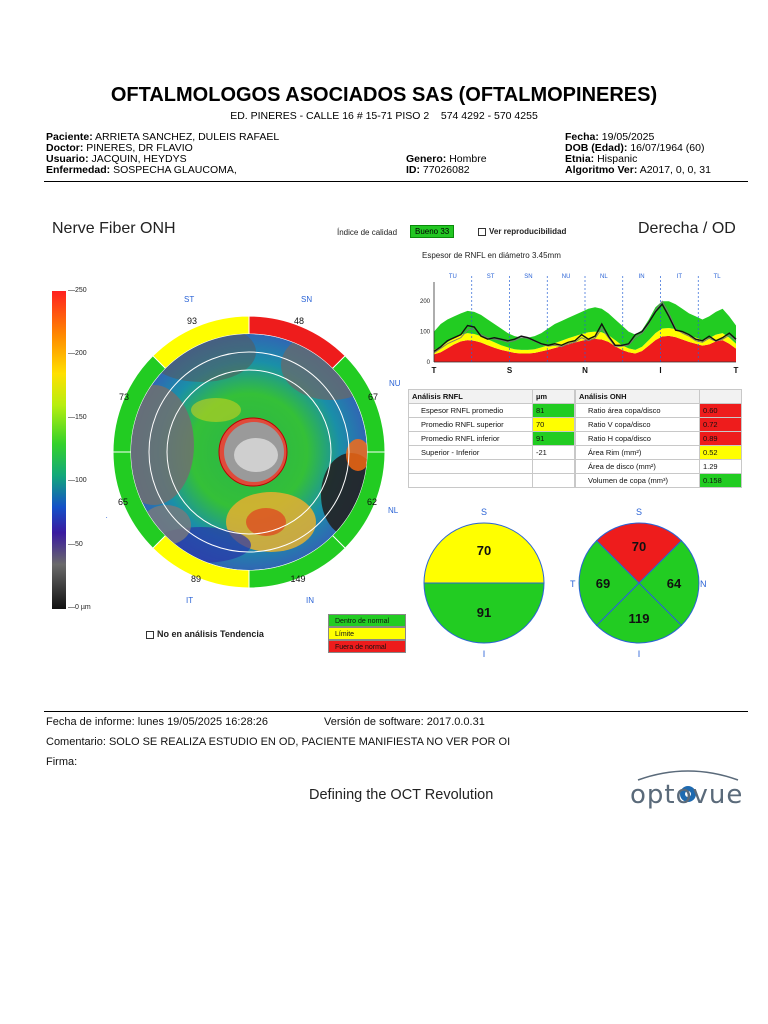  What do you see at coordinates (720, 438) in the screenshot?
I see `onh-value: 0.89` at bounding box center [720, 438].